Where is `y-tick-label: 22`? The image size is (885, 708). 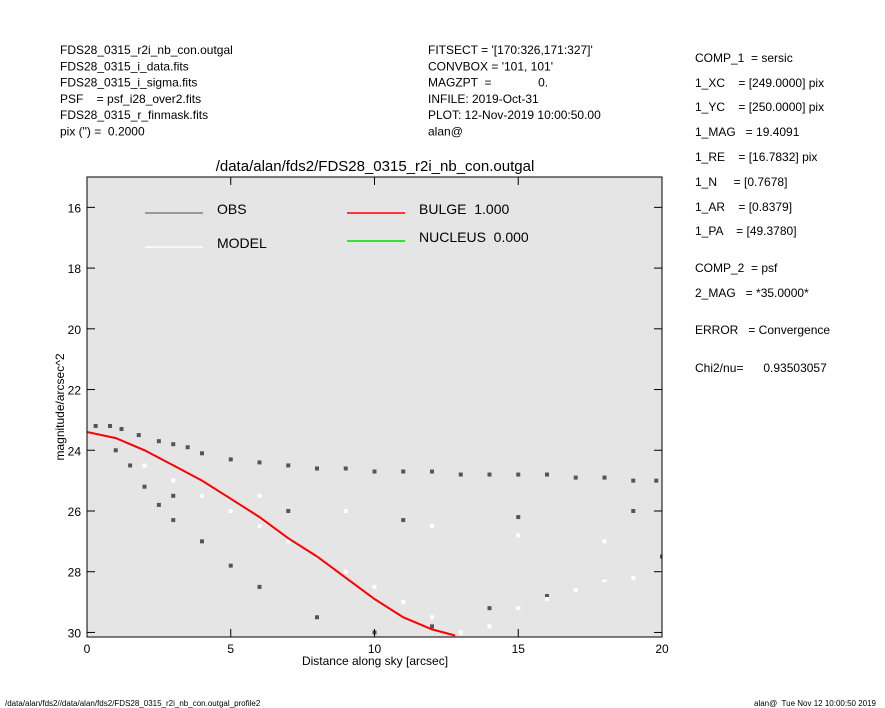 y-tick-label: 22 is located at coordinates (75, 391).